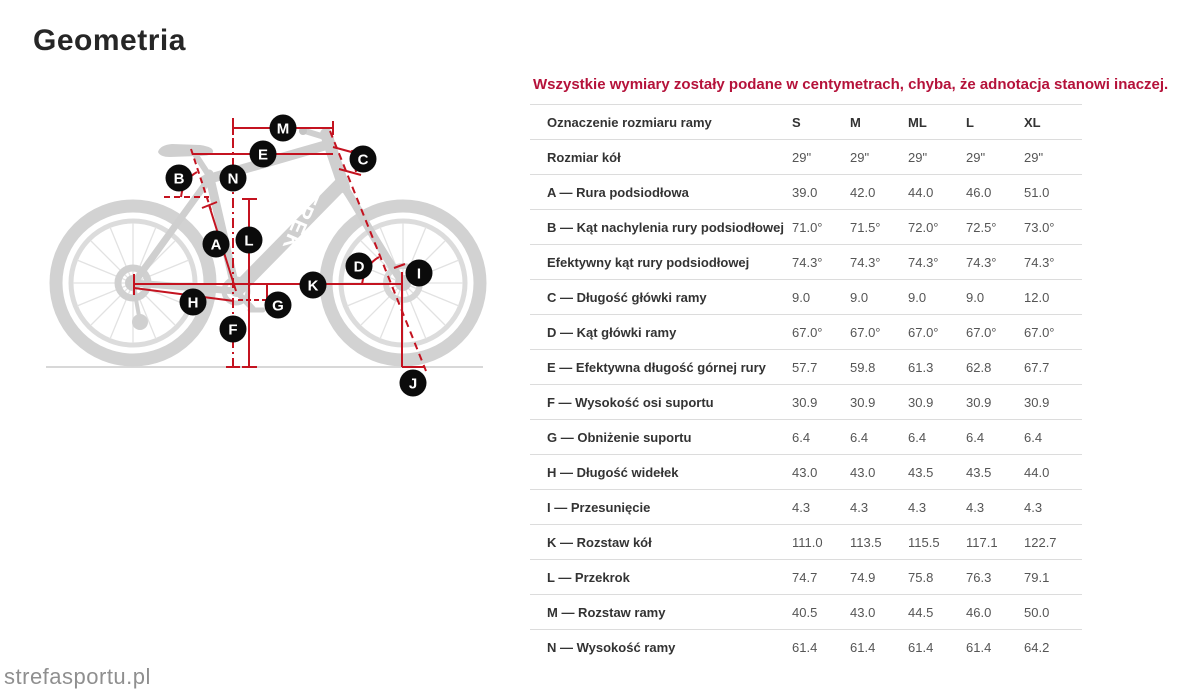 The width and height of the screenshot is (1204, 695). What do you see at coordinates (1037, 192) in the screenshot?
I see `geometry-value-cell: 51.0` at bounding box center [1037, 192].